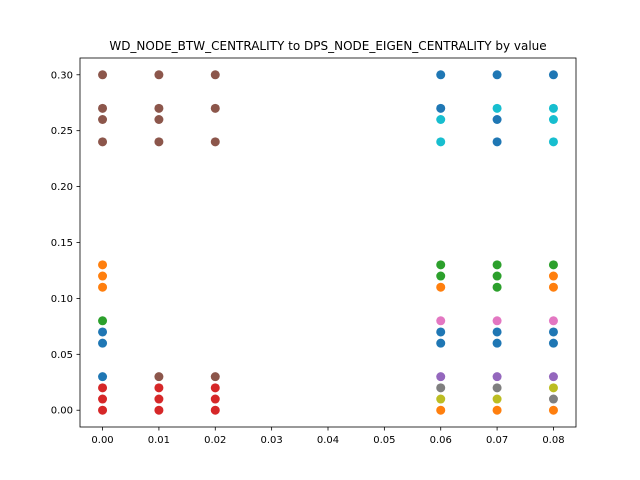  I want to click on y-tick-label: 0.25, so click(62, 131).